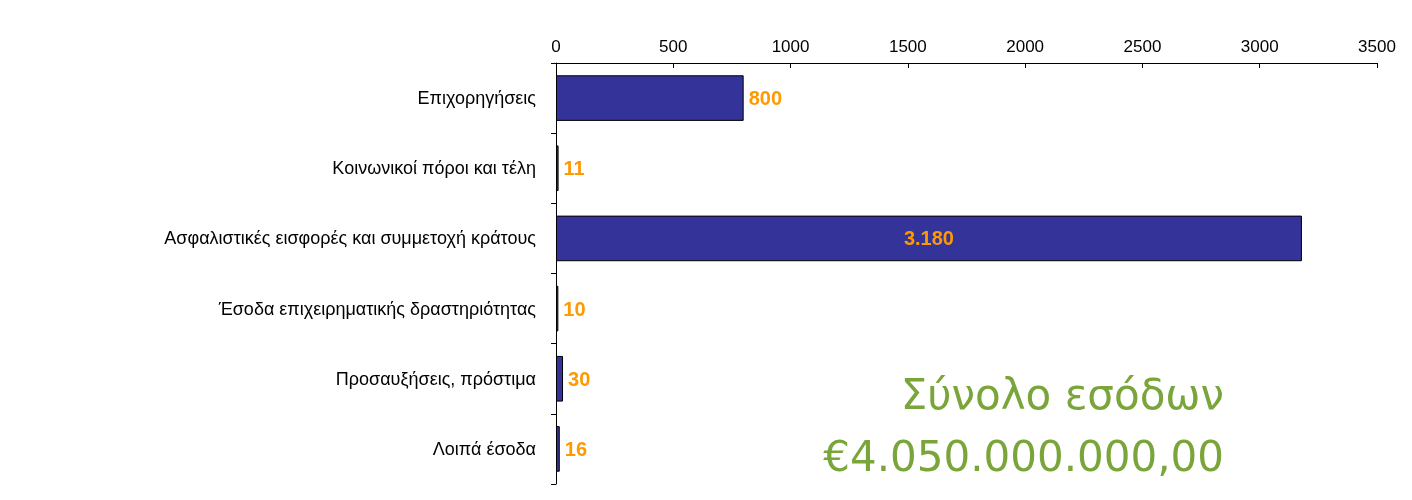 Image resolution: width=1412 pixels, height=500 pixels. Describe the element at coordinates (477, 98) in the screenshot. I see `y-tick-label: Επιχορηγήσεις` at that location.